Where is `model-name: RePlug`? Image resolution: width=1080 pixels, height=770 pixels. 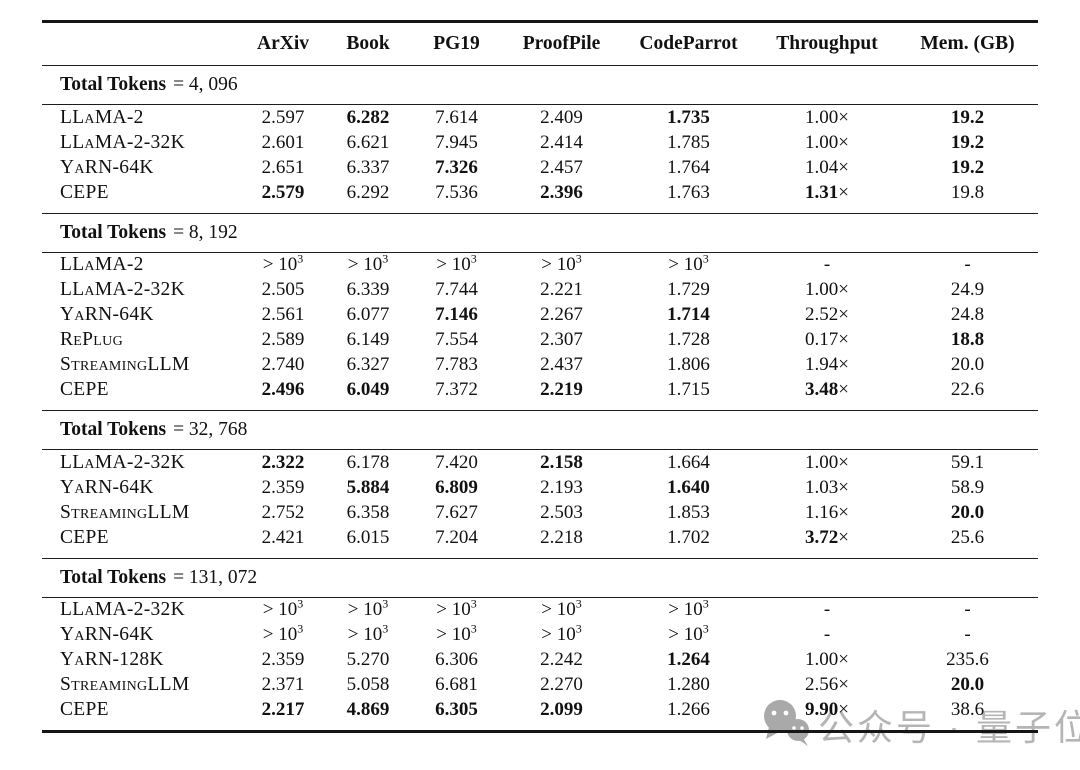 model-name: RePlug is located at coordinates (91, 339).